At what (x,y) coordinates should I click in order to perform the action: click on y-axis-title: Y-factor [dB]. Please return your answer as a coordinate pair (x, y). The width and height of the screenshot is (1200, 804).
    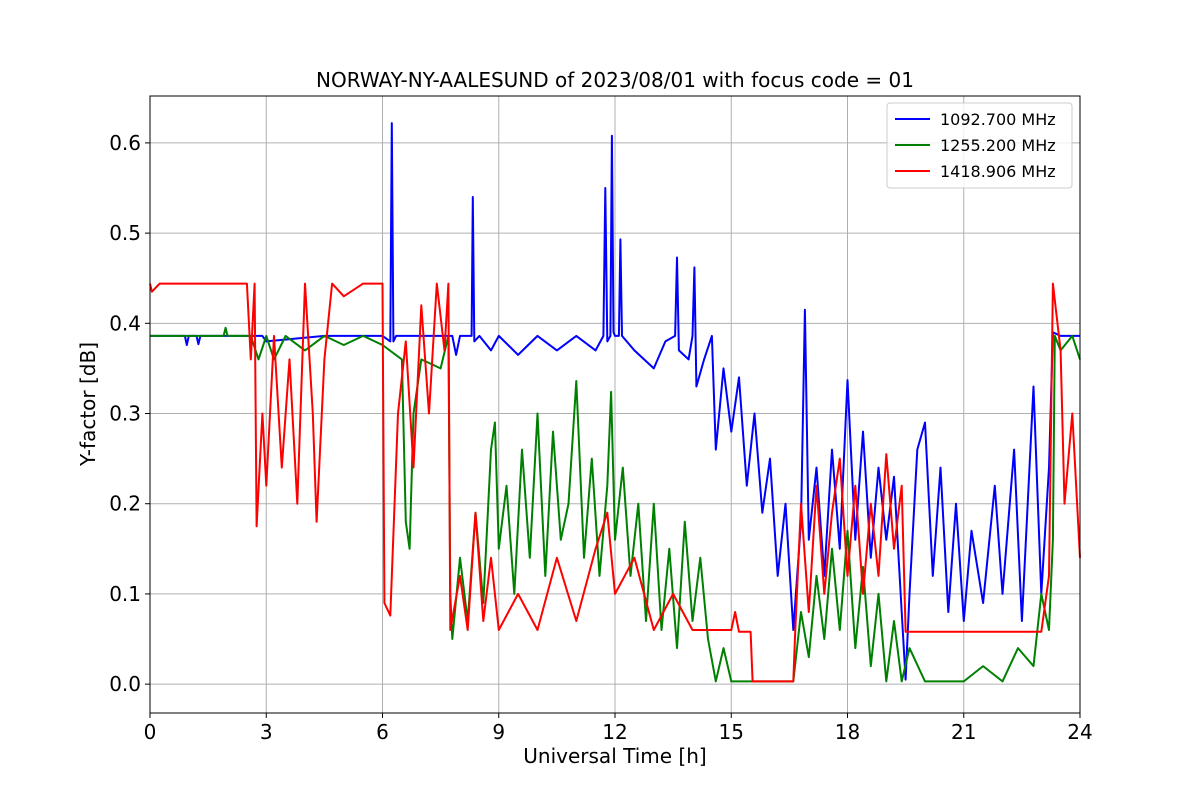
    Looking at the image, I should click on (88, 404).